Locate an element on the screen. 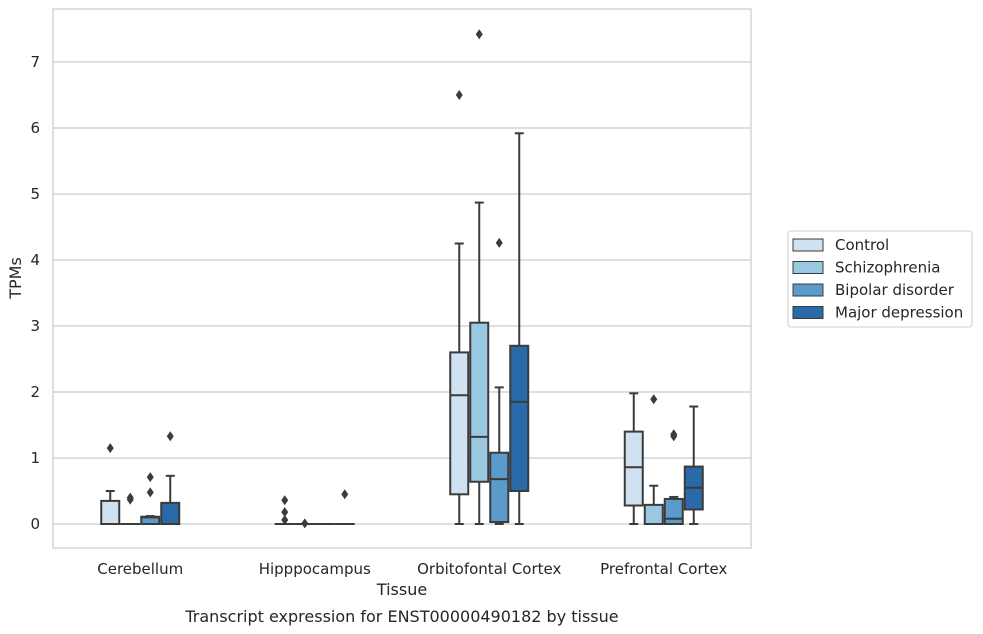 Image resolution: width=983 pixels, height=634 pixels. box-major-depression-cerebellum is located at coordinates (170, 478).